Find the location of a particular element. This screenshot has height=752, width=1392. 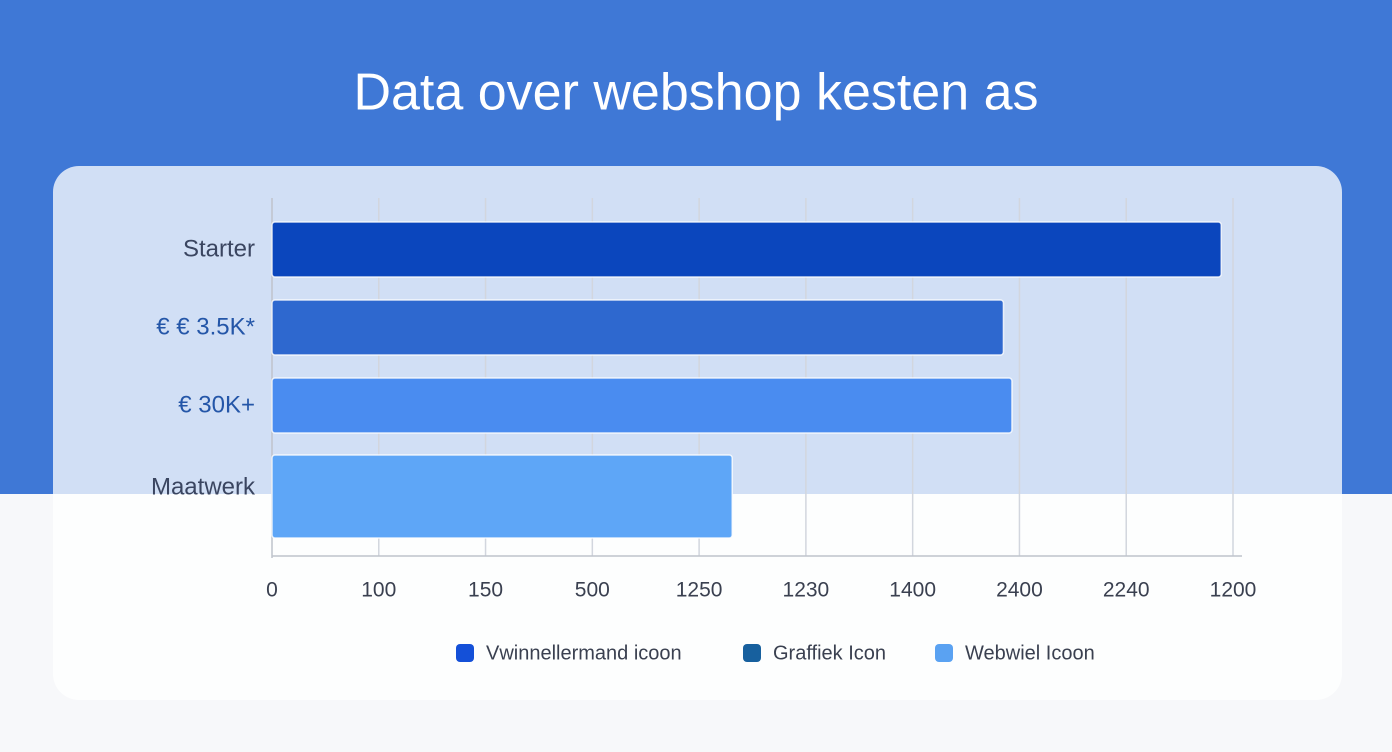

legend-label: Webwiel Icoon is located at coordinates (1030, 653).